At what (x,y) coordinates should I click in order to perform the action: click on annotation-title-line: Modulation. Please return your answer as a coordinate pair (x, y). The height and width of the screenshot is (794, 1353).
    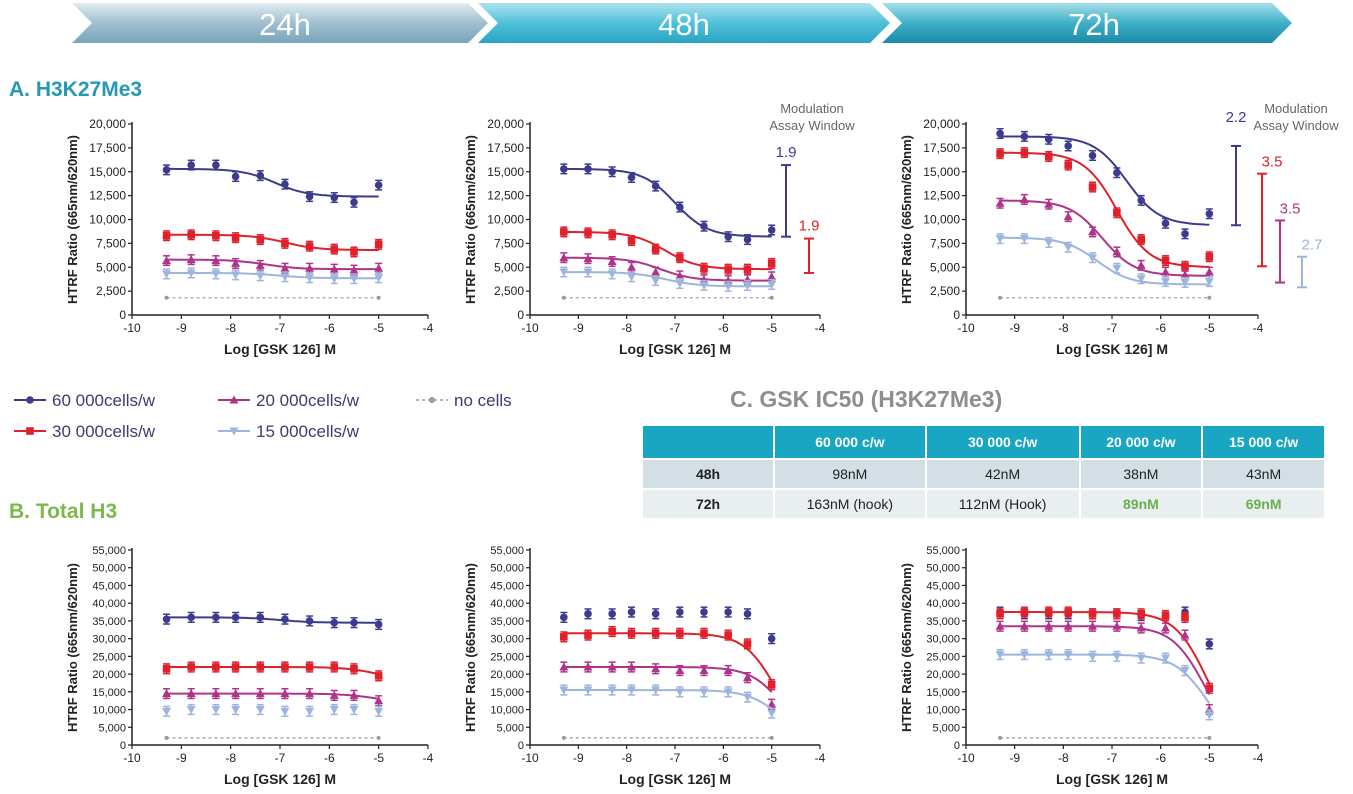
    Looking at the image, I should click on (1296, 108).